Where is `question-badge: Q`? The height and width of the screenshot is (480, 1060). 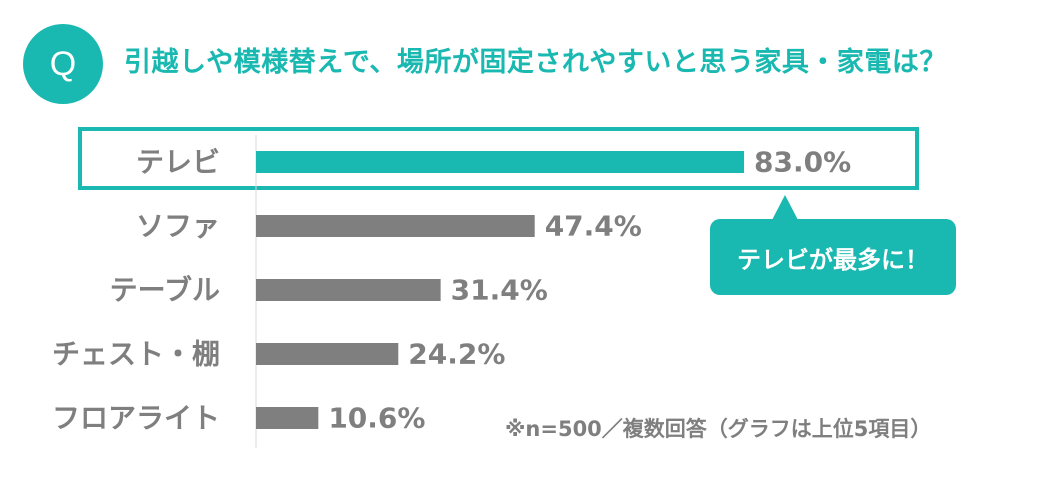
question-badge: Q is located at coordinates (63, 64).